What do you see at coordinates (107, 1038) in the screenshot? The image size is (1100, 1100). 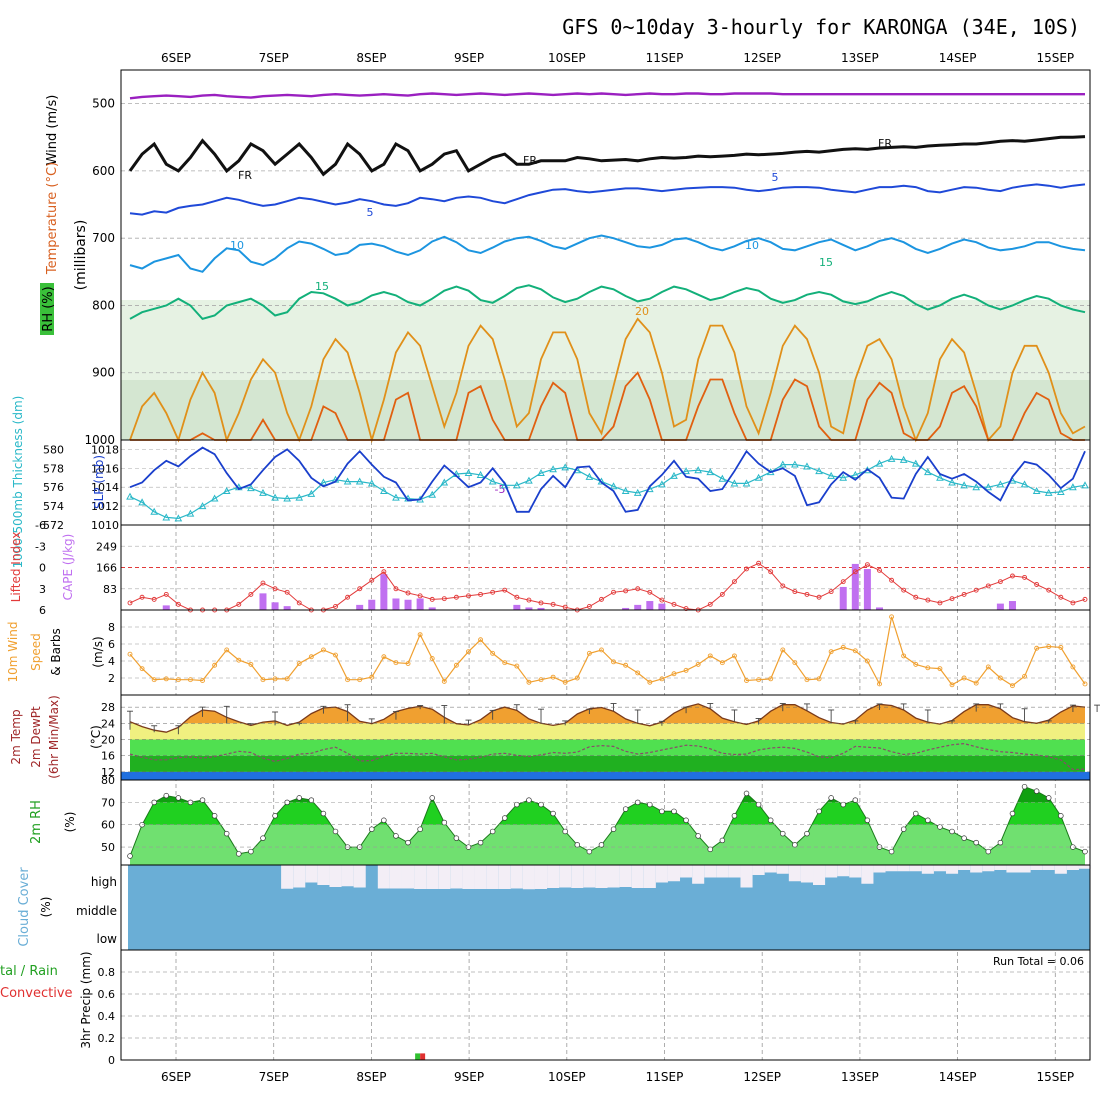 I see `precip-tick: 0.2` at bounding box center [107, 1038].